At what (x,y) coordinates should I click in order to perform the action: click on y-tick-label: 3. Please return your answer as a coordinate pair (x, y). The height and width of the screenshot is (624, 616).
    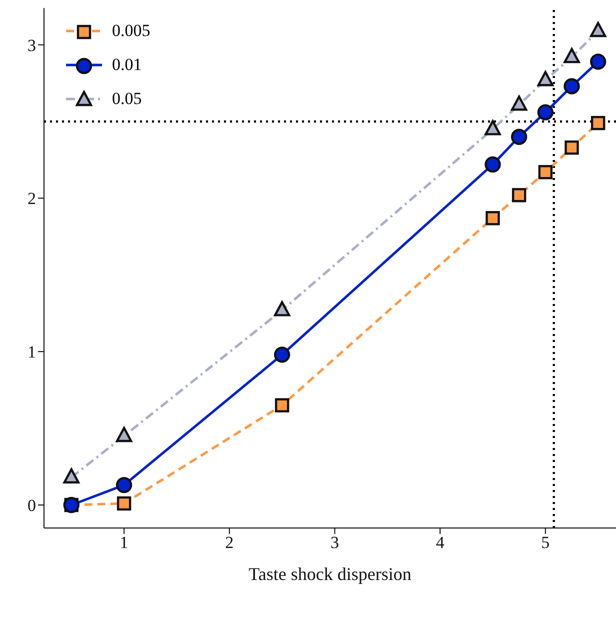
    Looking at the image, I should click on (32, 45).